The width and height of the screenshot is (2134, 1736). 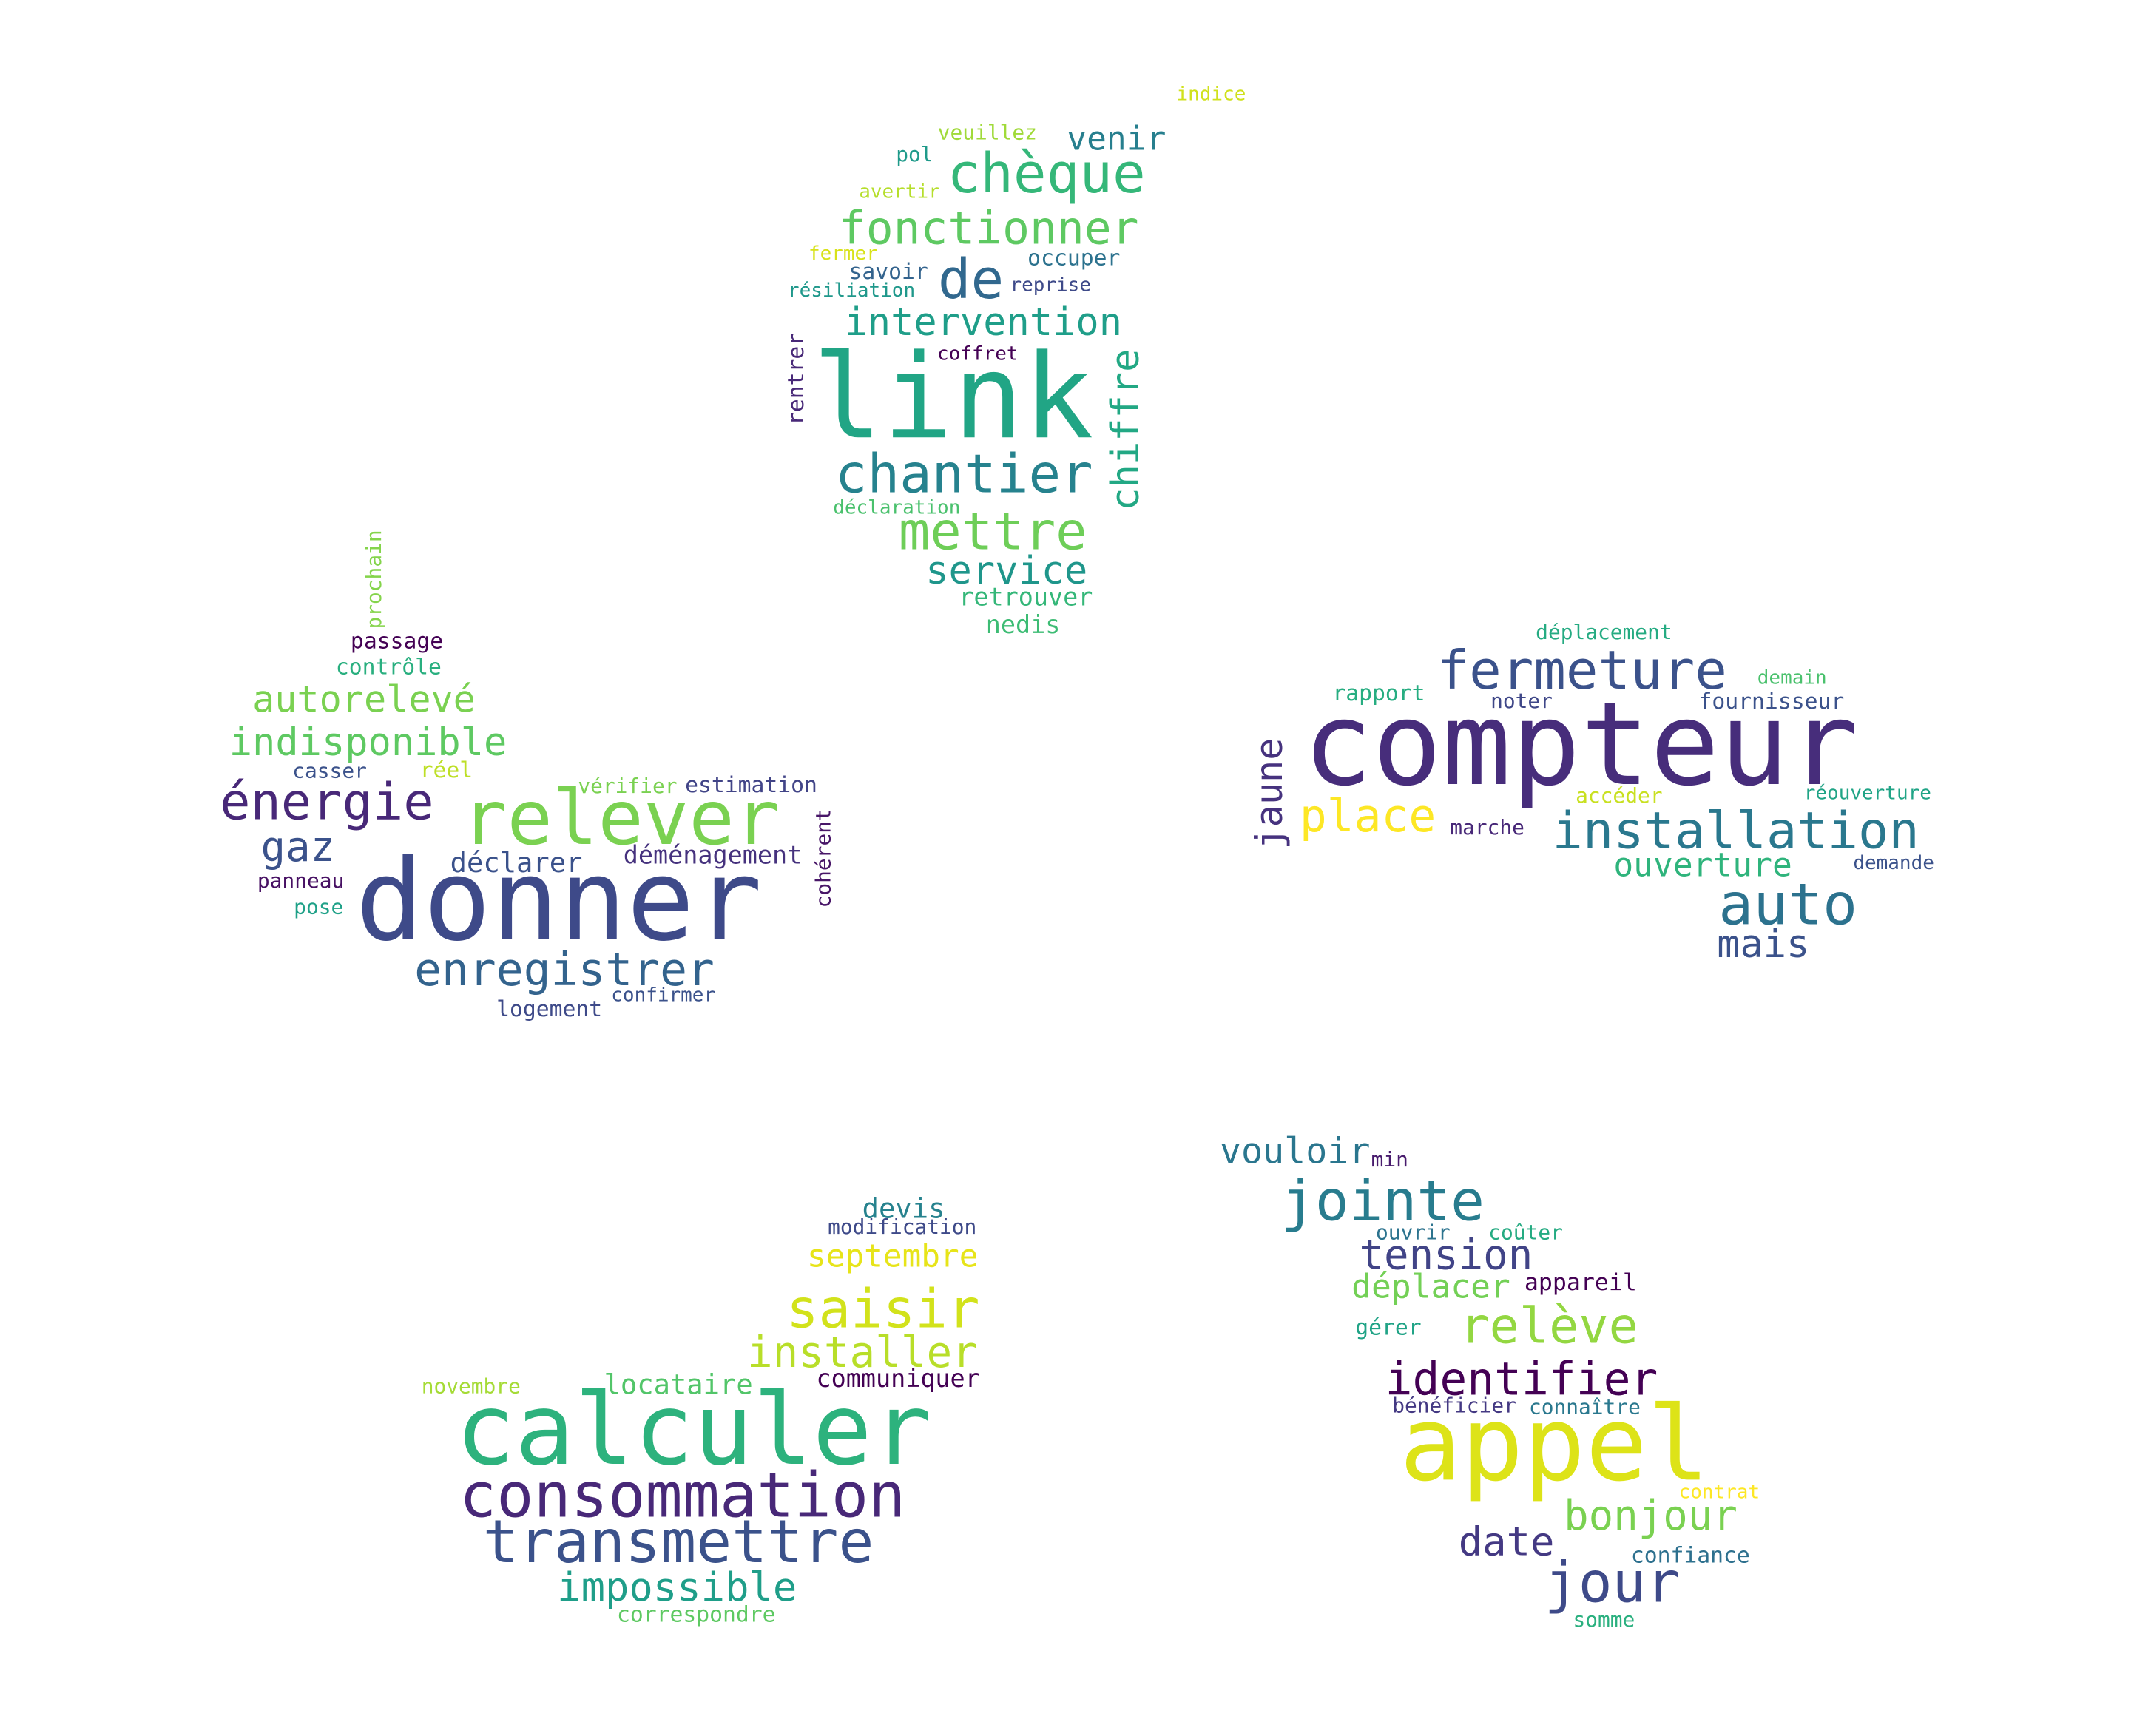 I want to click on word-modification: modification, so click(x=903, y=1227).